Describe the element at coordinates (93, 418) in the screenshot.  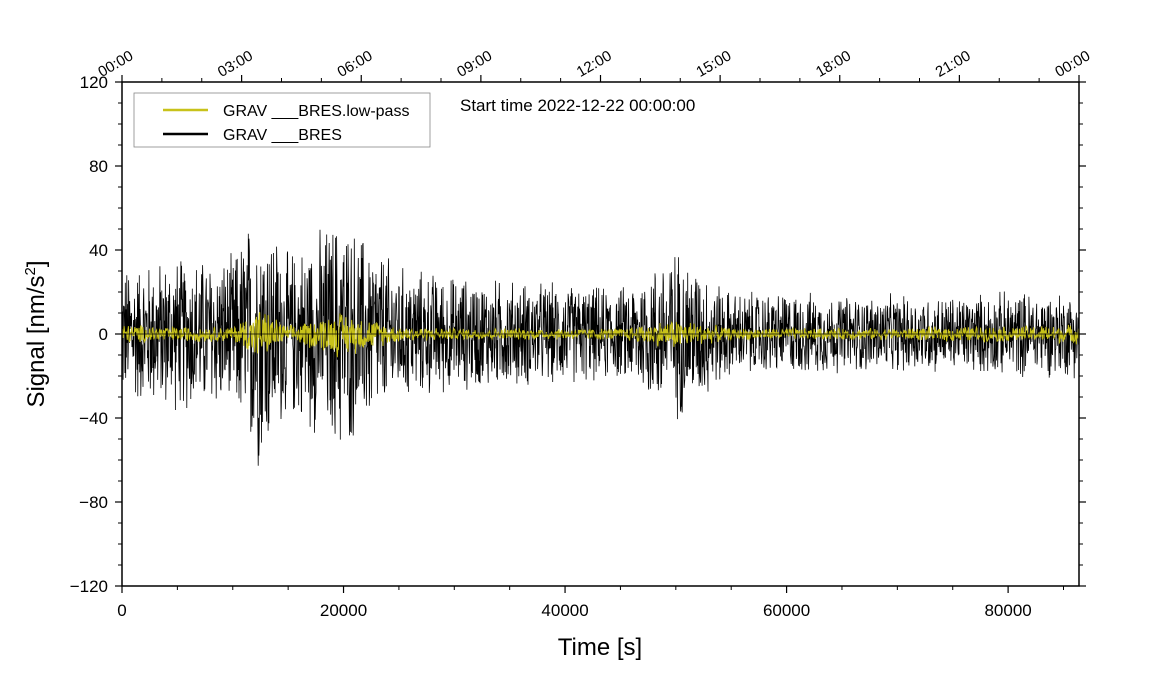
I see `y-tick-label: −40` at that location.